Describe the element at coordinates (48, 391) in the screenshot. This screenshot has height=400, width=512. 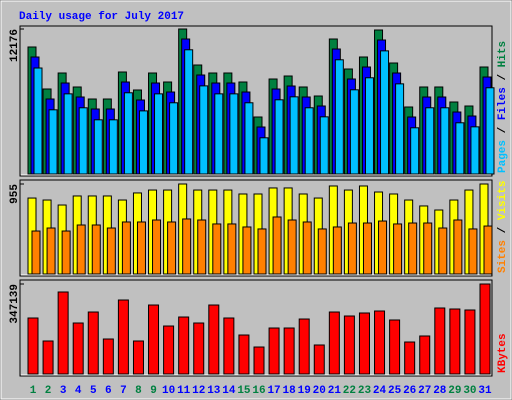
I see `x-tick-label: 2` at that location.